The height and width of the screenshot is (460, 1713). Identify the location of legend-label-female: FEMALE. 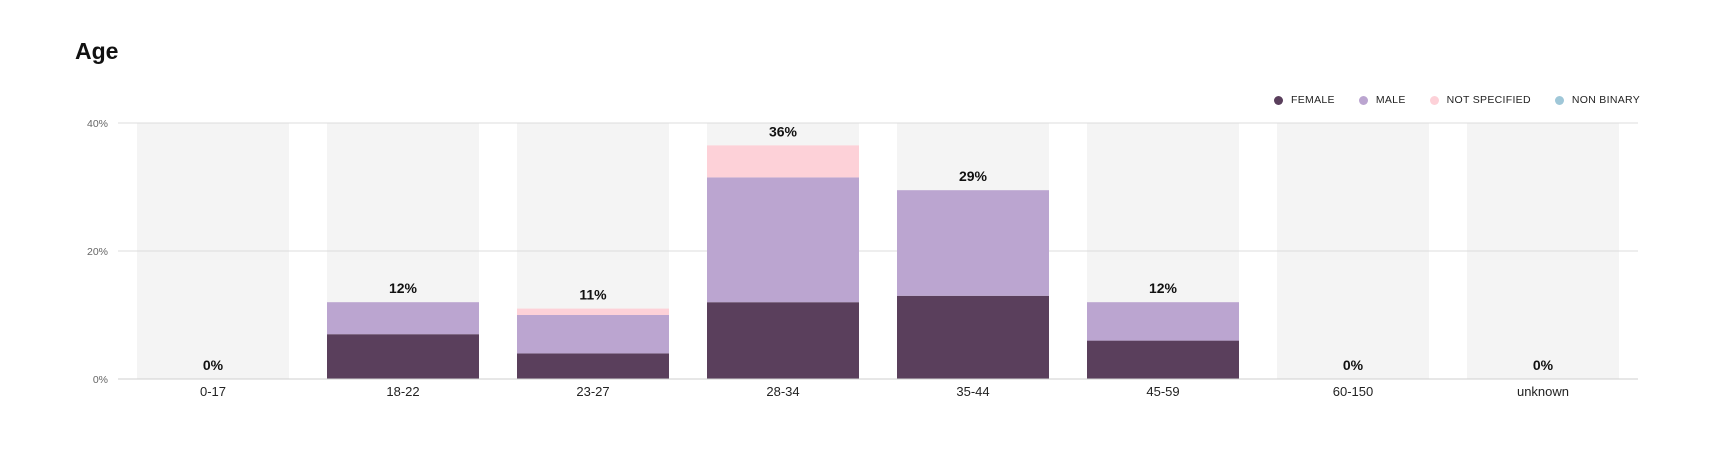
(1313, 100).